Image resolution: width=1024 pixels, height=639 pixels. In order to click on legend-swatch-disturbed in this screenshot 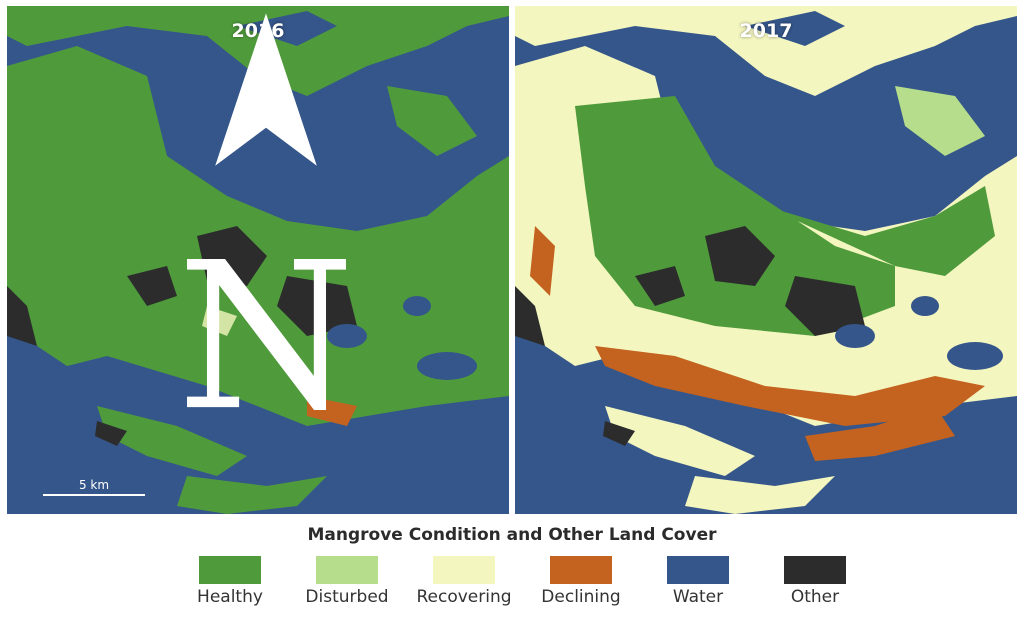, I will do `click(347, 570)`.